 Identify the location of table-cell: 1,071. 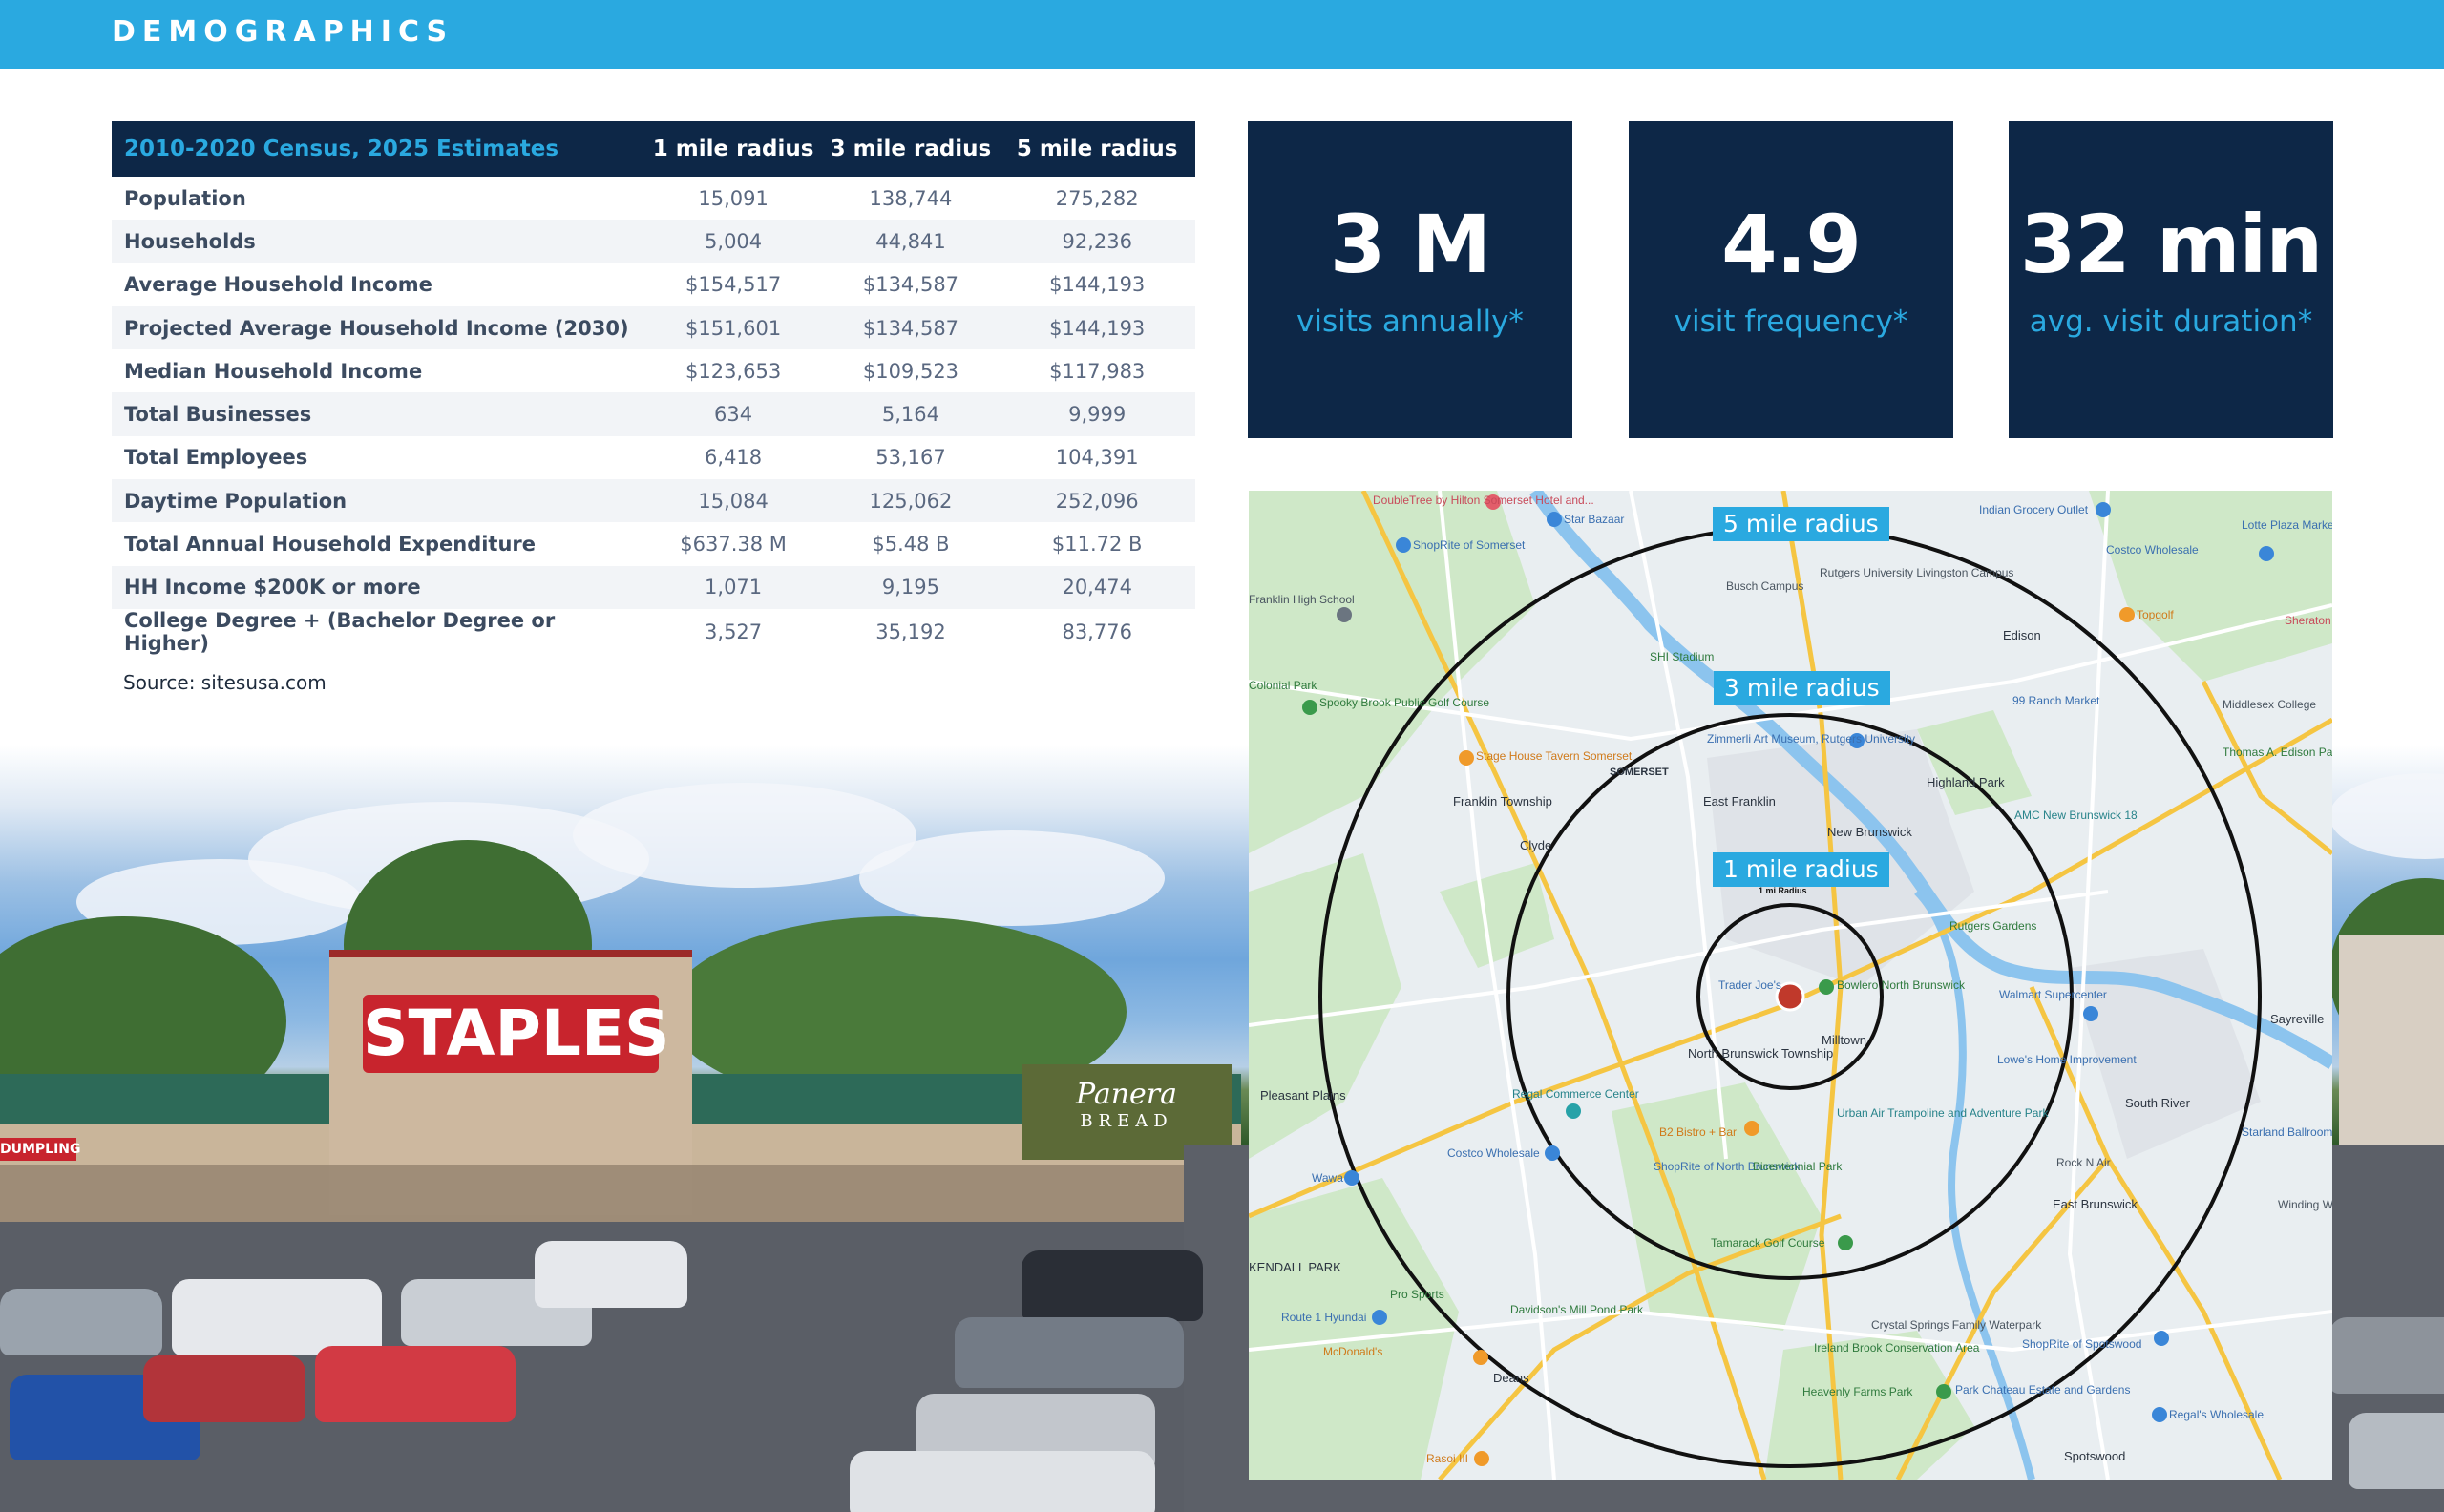
(733, 587).